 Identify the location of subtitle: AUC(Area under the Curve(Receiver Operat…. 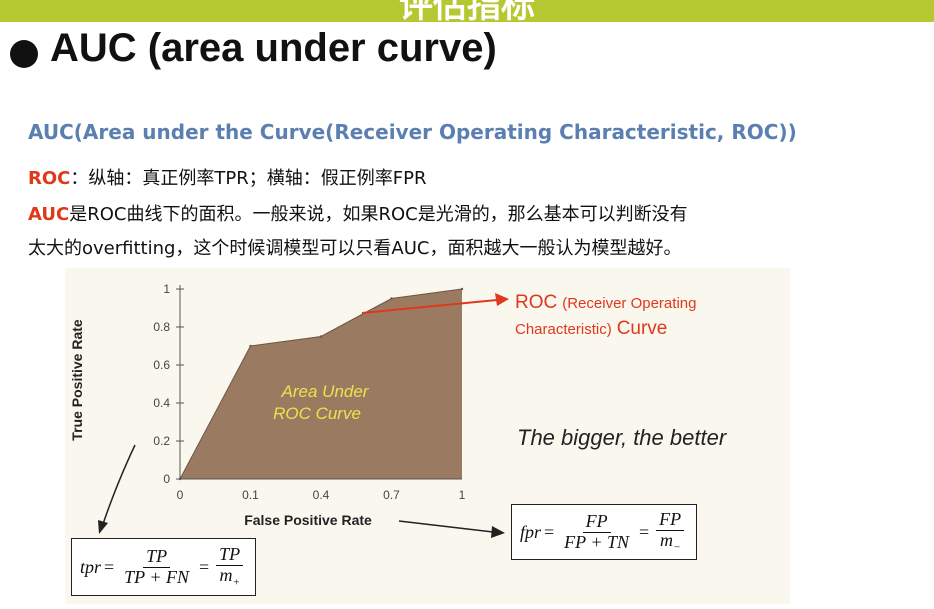
(412, 132).